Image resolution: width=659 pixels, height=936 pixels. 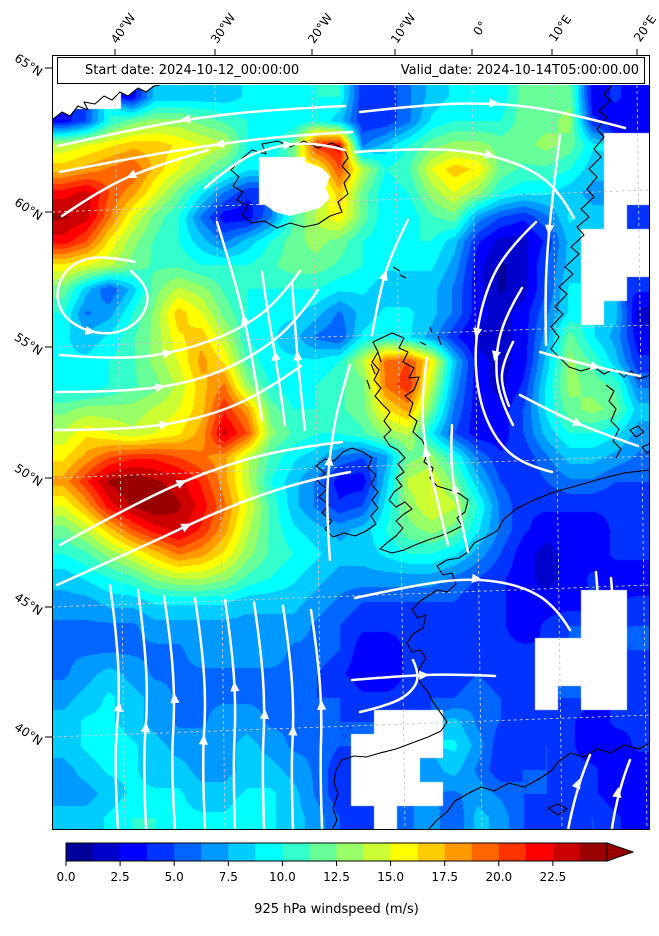 What do you see at coordinates (65, 877) in the screenshot?
I see `colorbar-tick-label: 0.0` at bounding box center [65, 877].